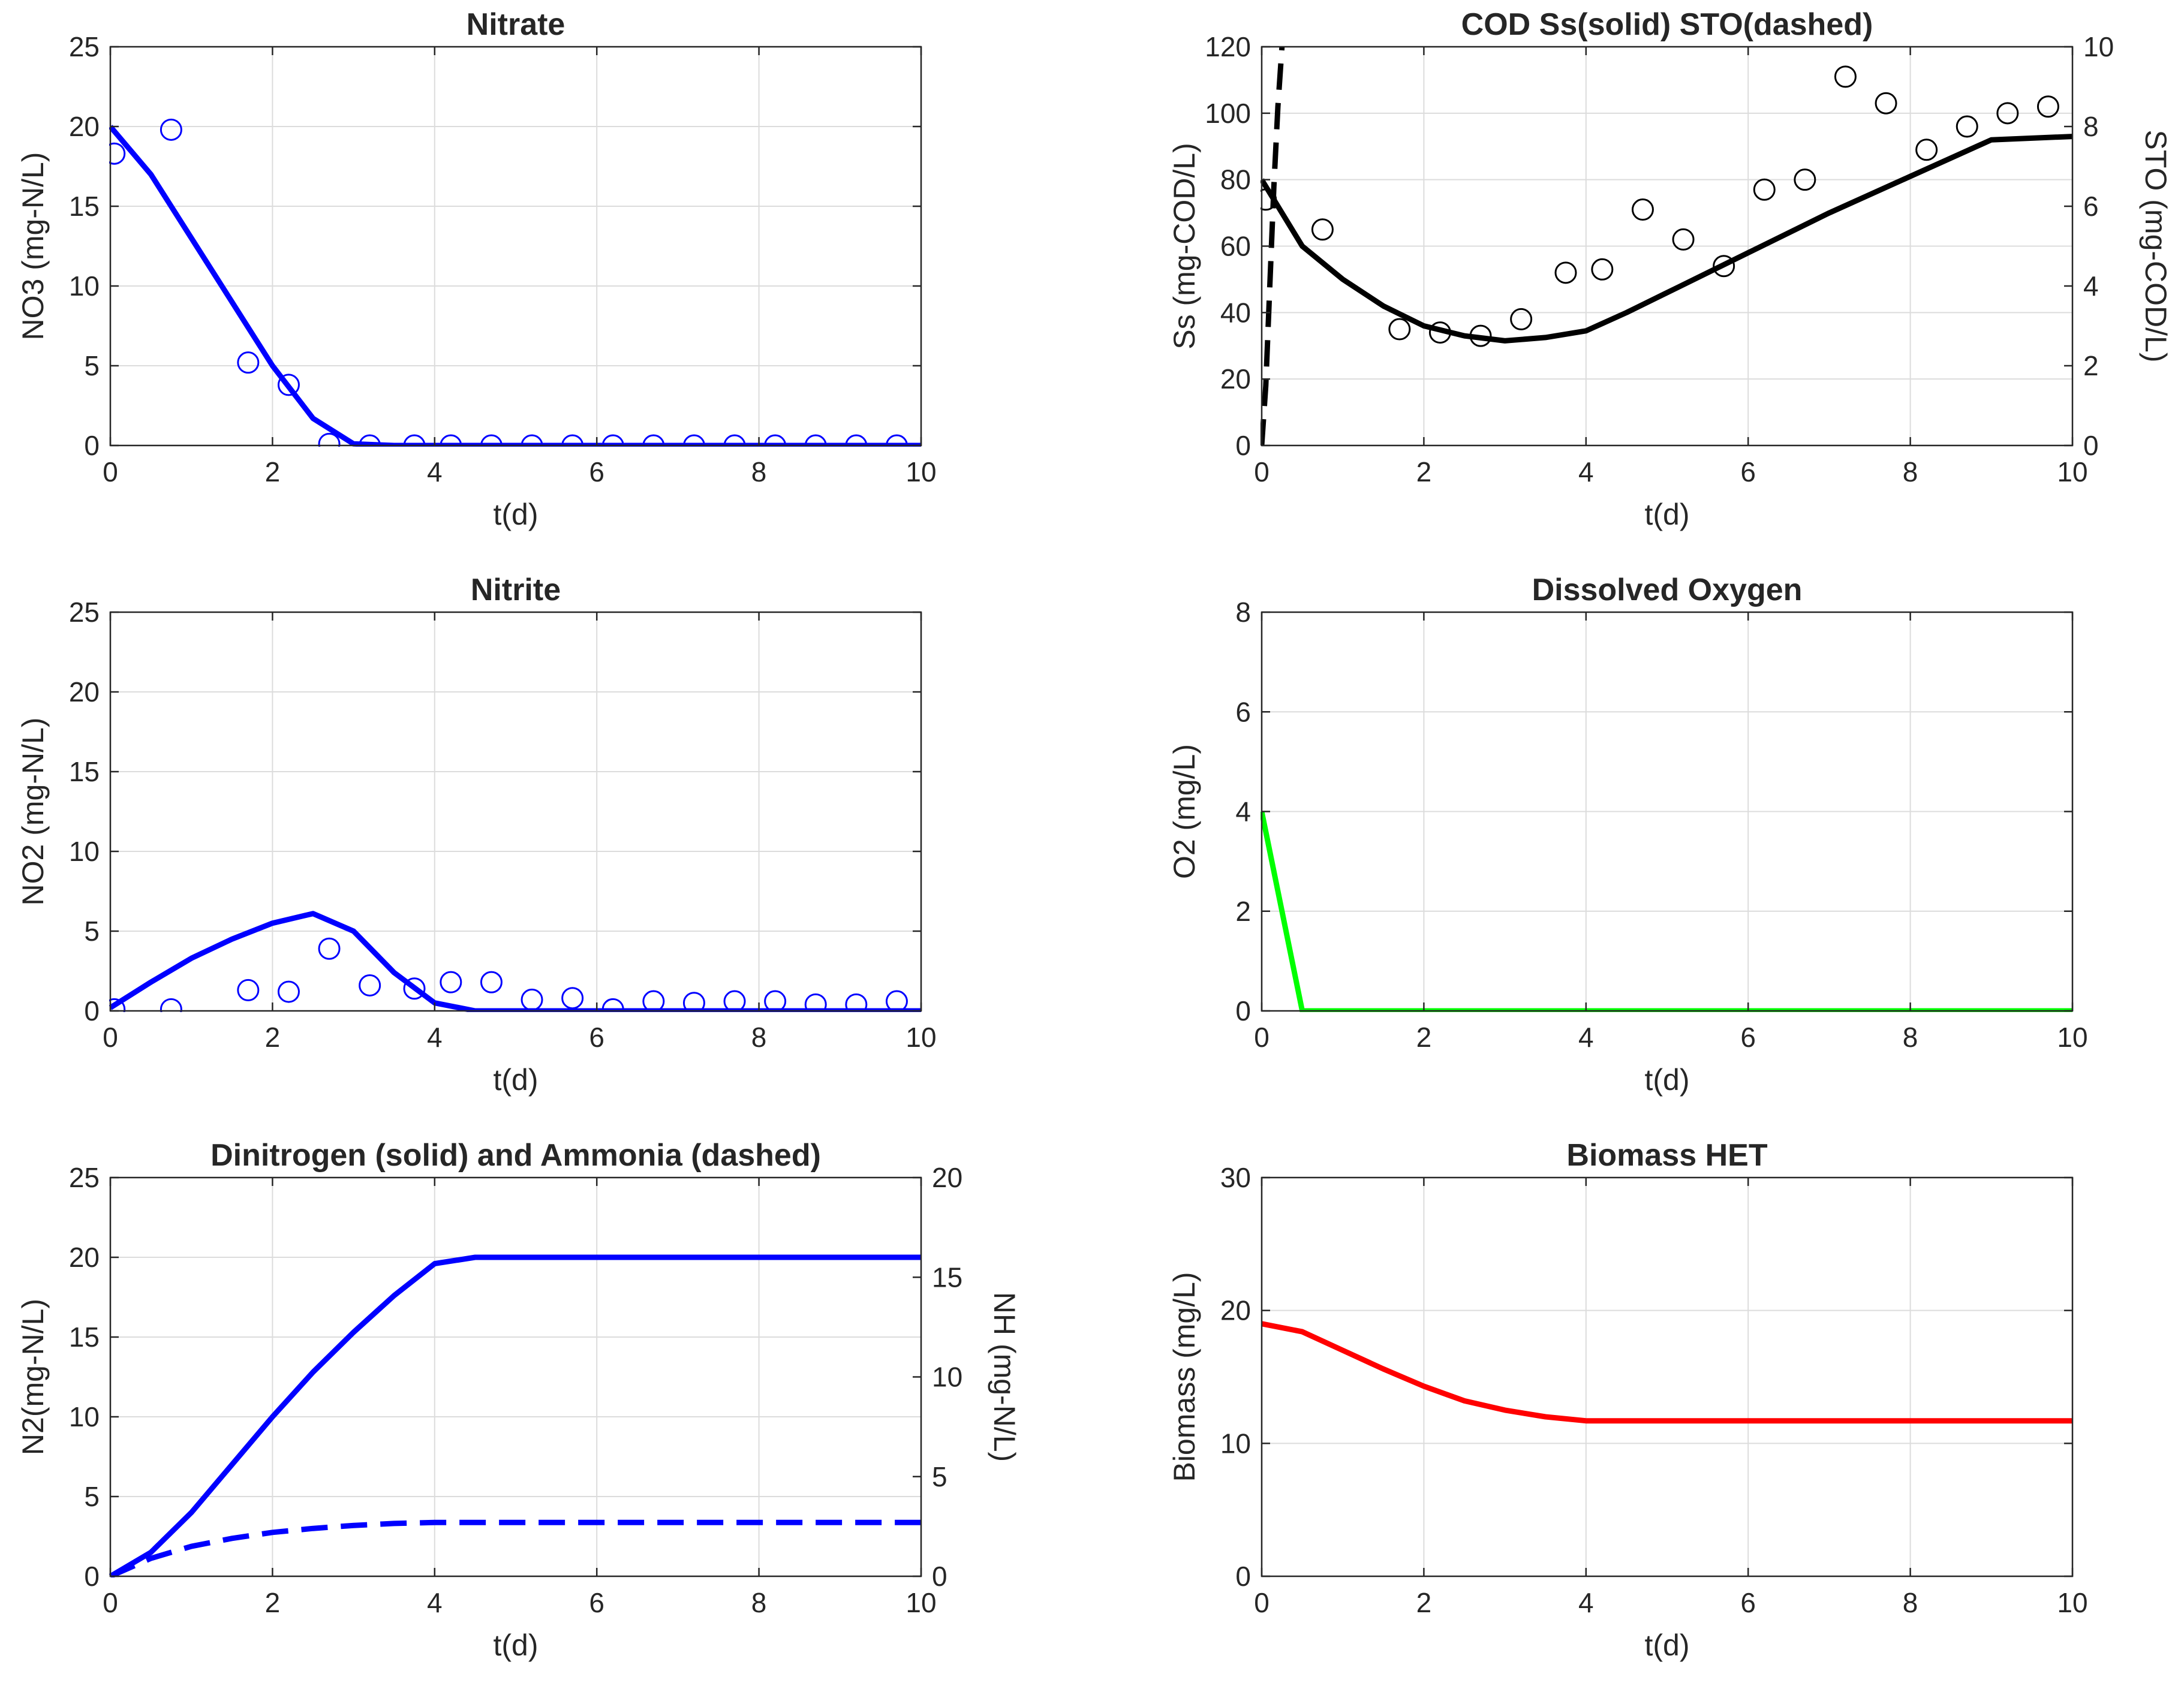 The width and height of the screenshot is (2184, 1689). I want to click on y-right-tick-label: 20, so click(947, 1177).